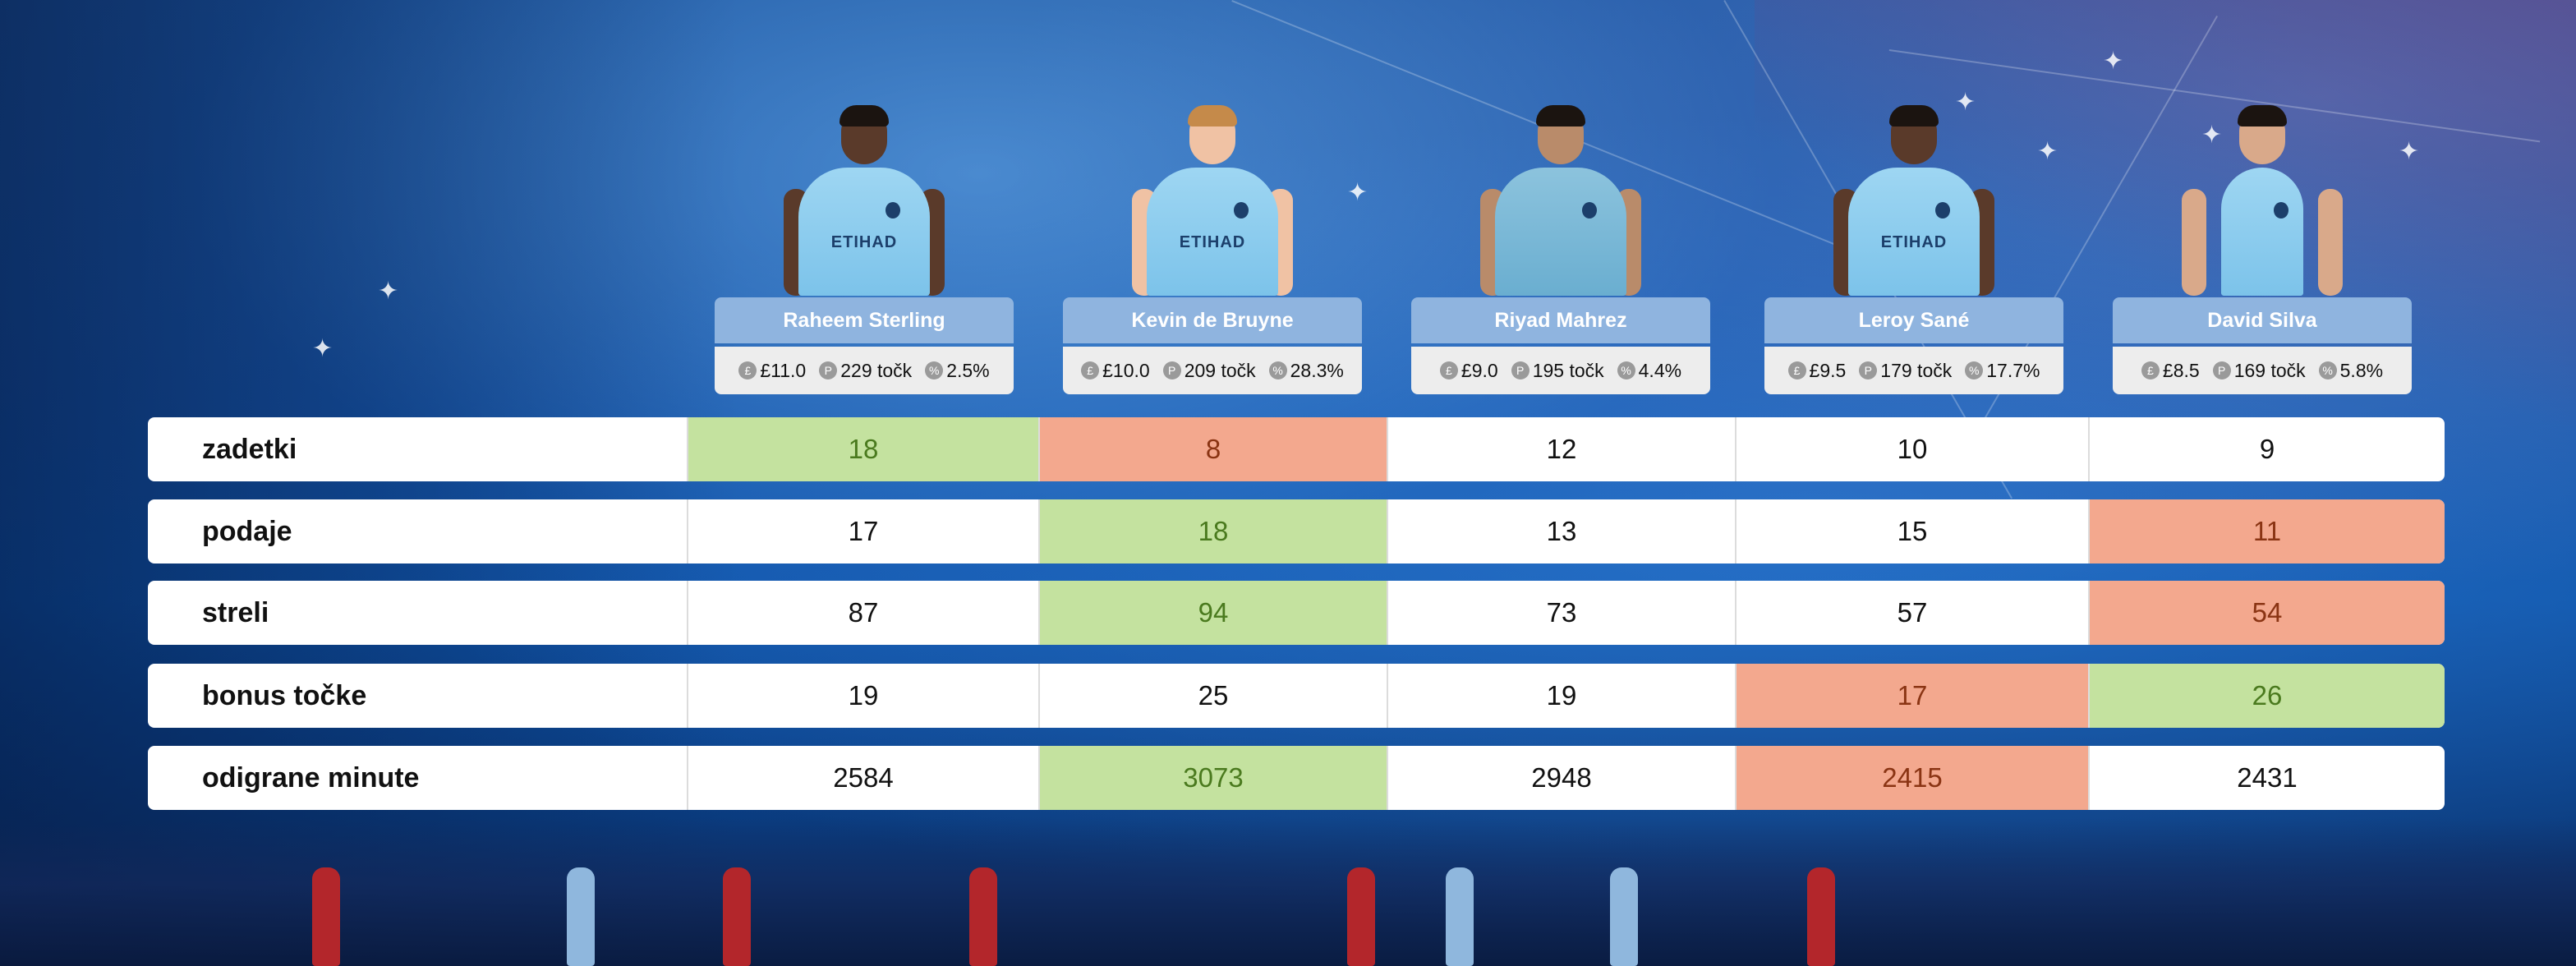 The image size is (2576, 966). What do you see at coordinates (1913, 613) in the screenshot?
I see `table-cell: 57` at bounding box center [1913, 613].